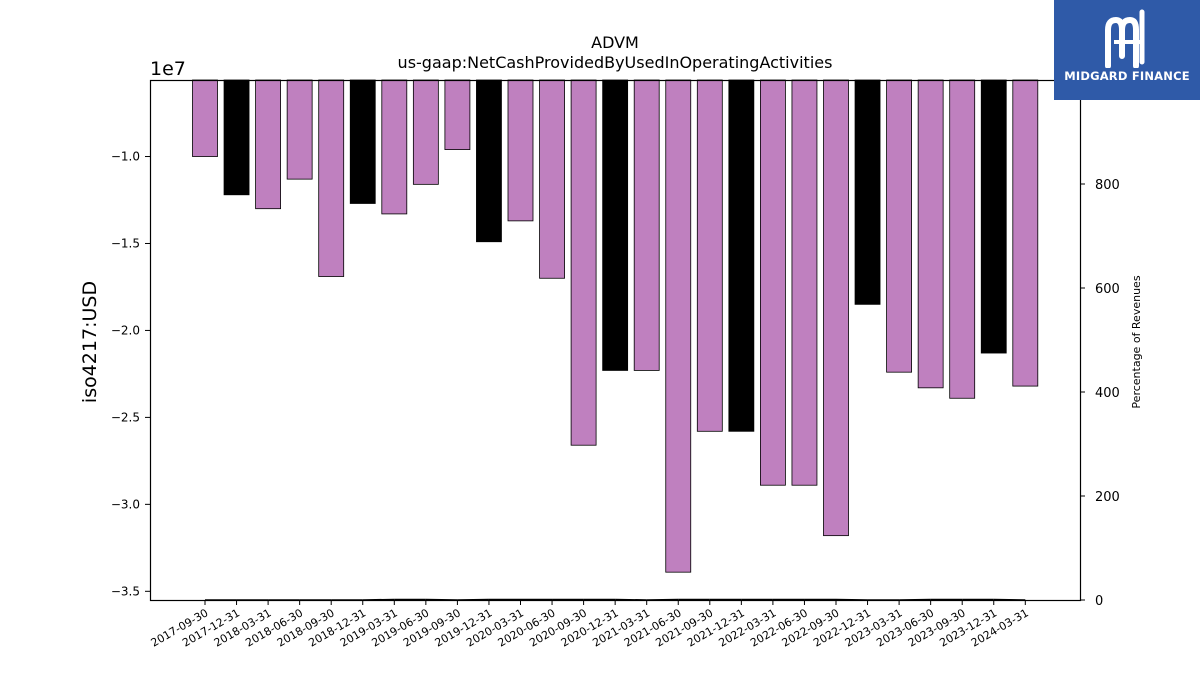  I want to click on midgard-finance-logo: MIDGARD FINANCE, so click(1127, 50).